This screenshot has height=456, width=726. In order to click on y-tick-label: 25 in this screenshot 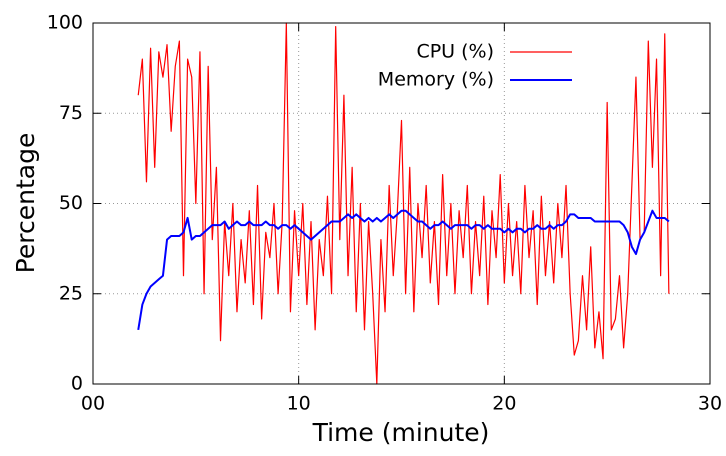, I will do `click(71, 293)`.